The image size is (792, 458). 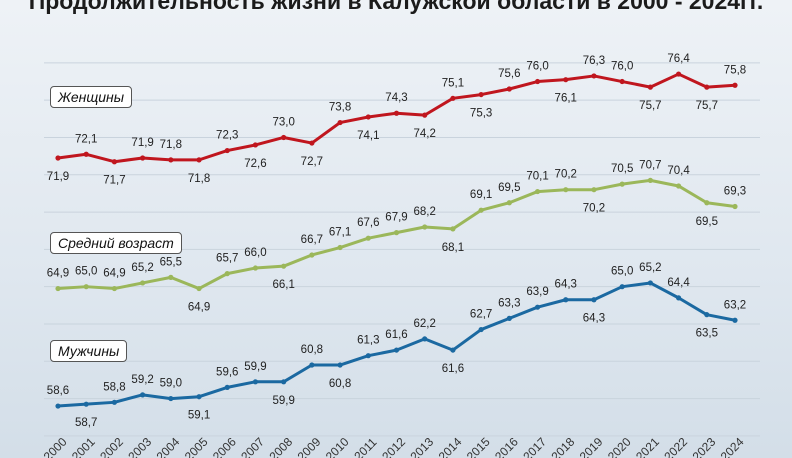 I want to click on data-label: 63,5, so click(x=707, y=334).